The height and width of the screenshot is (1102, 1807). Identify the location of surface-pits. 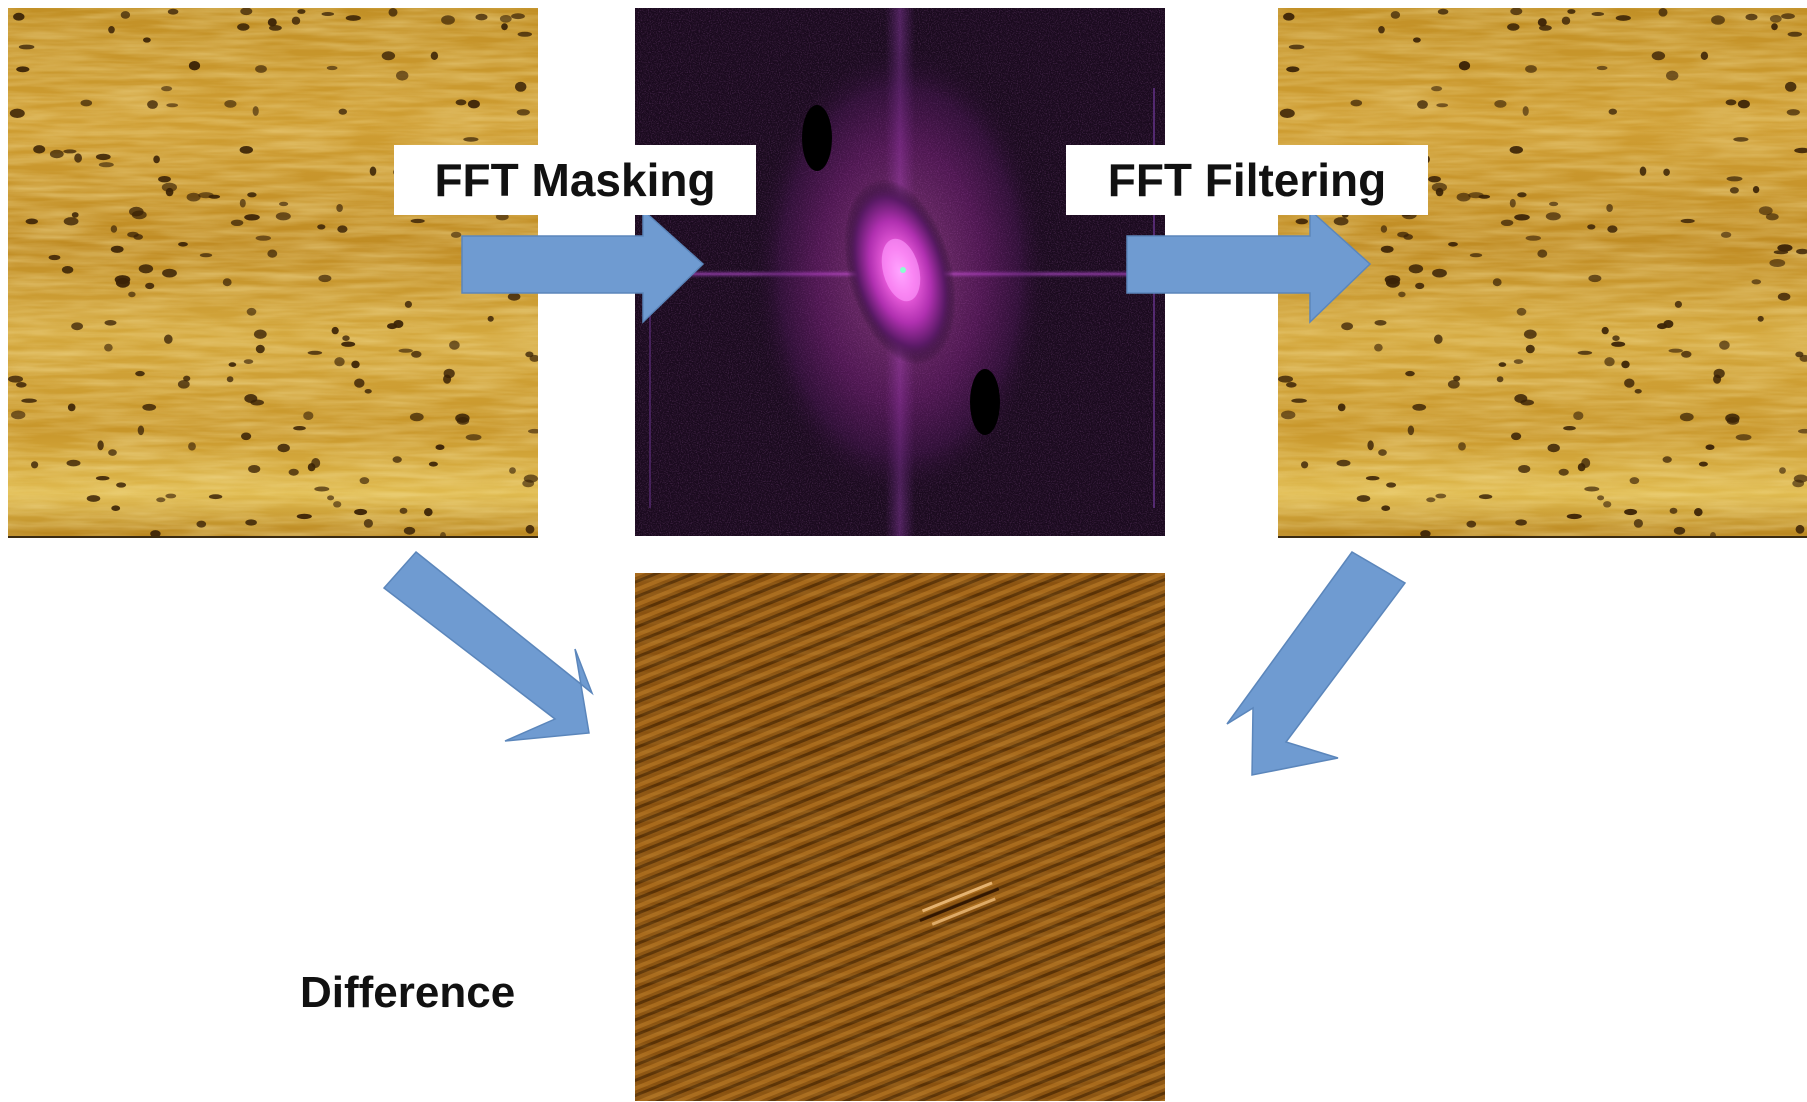
(273, 272).